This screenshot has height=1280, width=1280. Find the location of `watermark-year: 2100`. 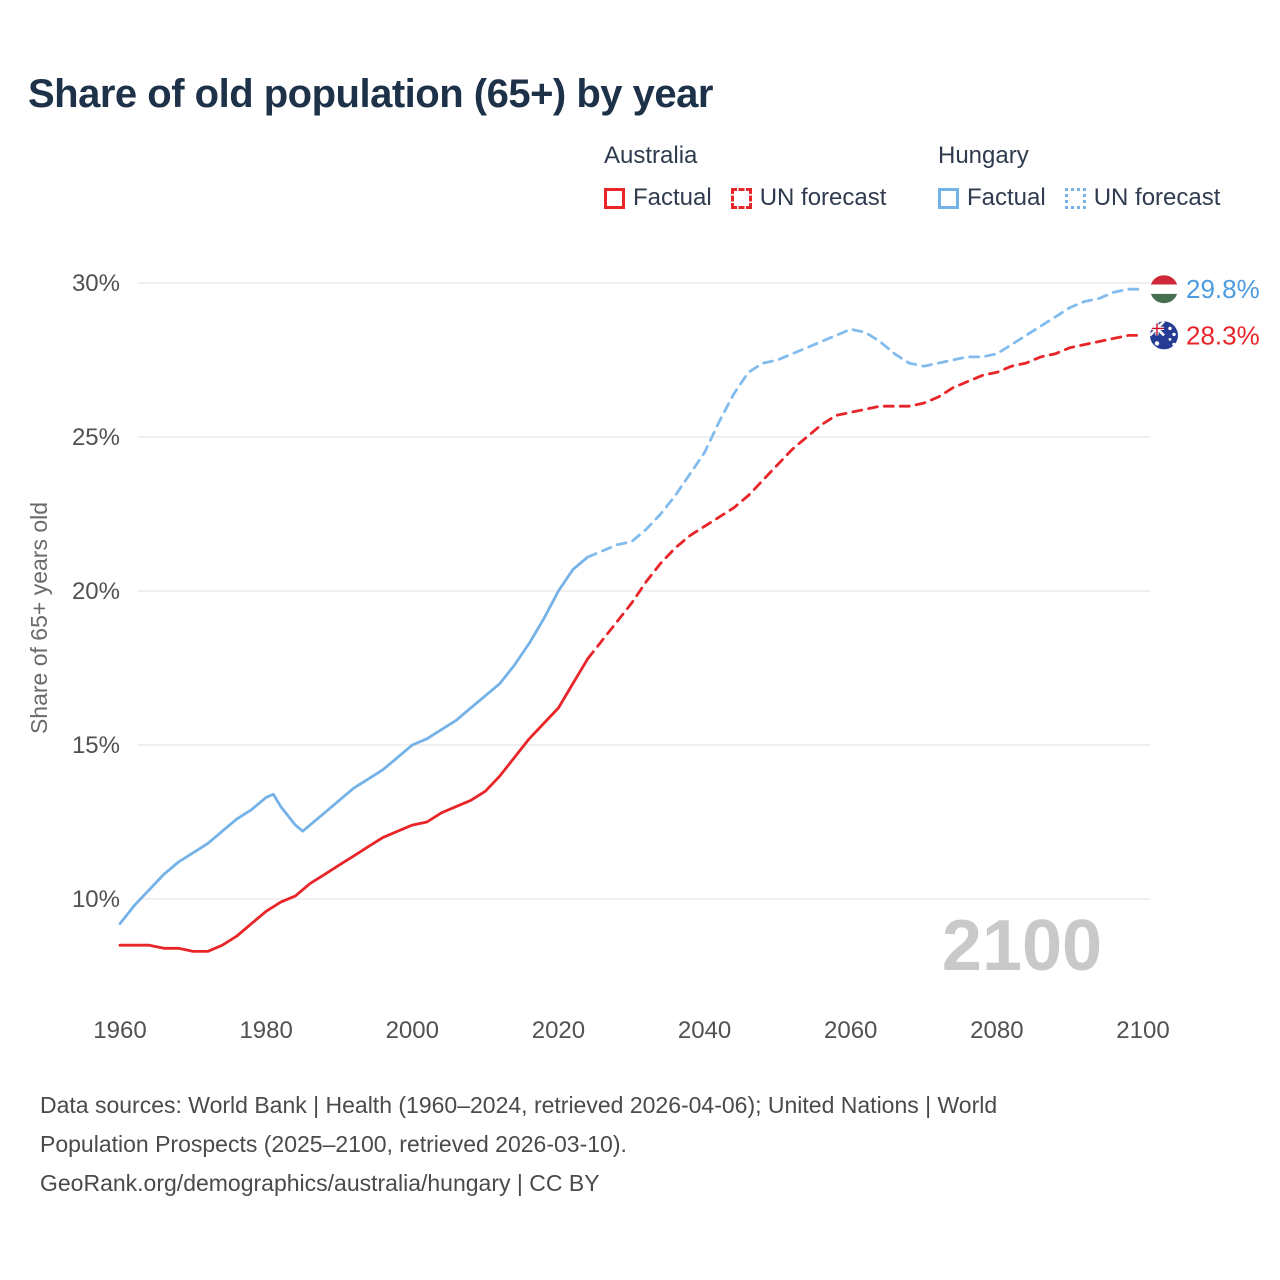

watermark-year: 2100 is located at coordinates (1022, 946).